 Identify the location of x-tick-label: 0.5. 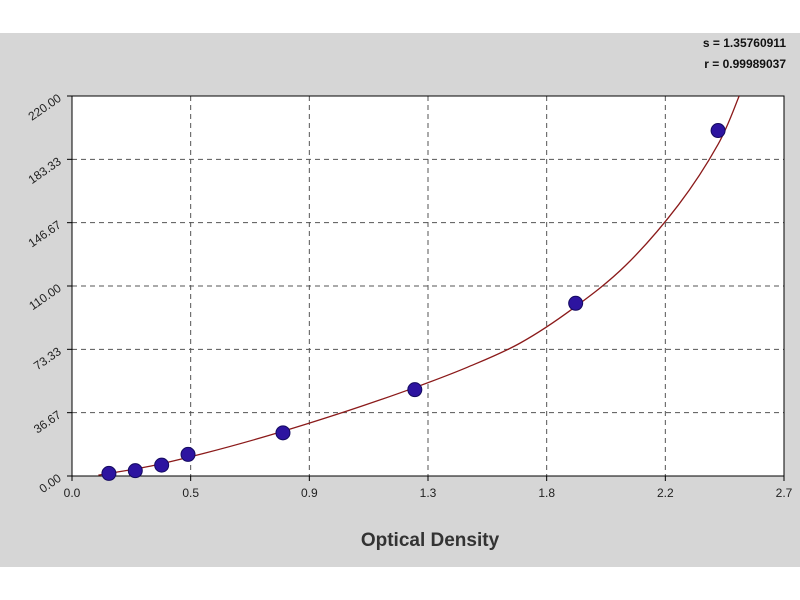
(190, 493).